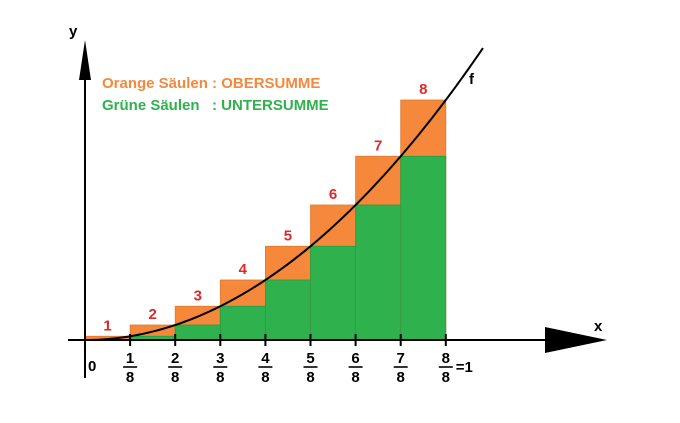 The image size is (680, 423). Describe the element at coordinates (220, 358) in the screenshot. I see `x-tick-numerator: 3` at that location.